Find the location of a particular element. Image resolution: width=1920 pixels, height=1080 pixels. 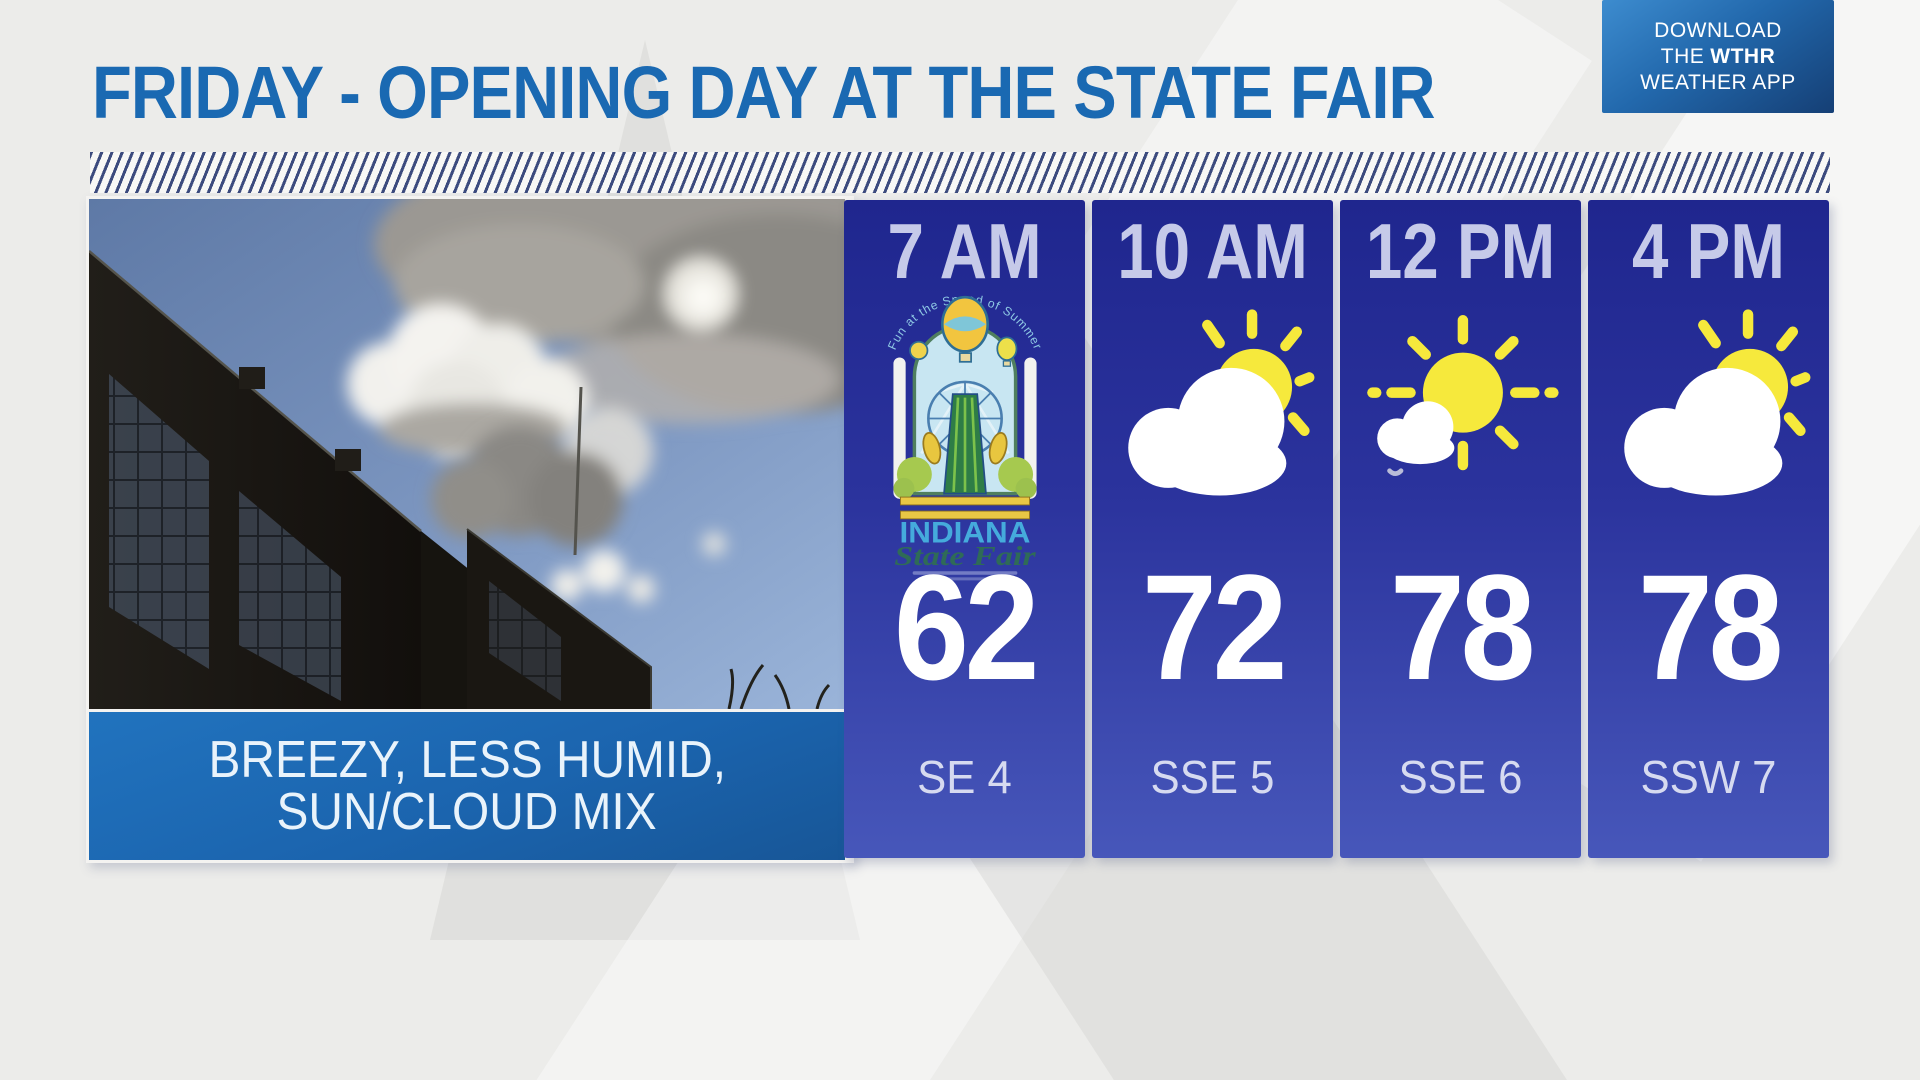

badge-line2: THE WTHR is located at coordinates (1718, 56).